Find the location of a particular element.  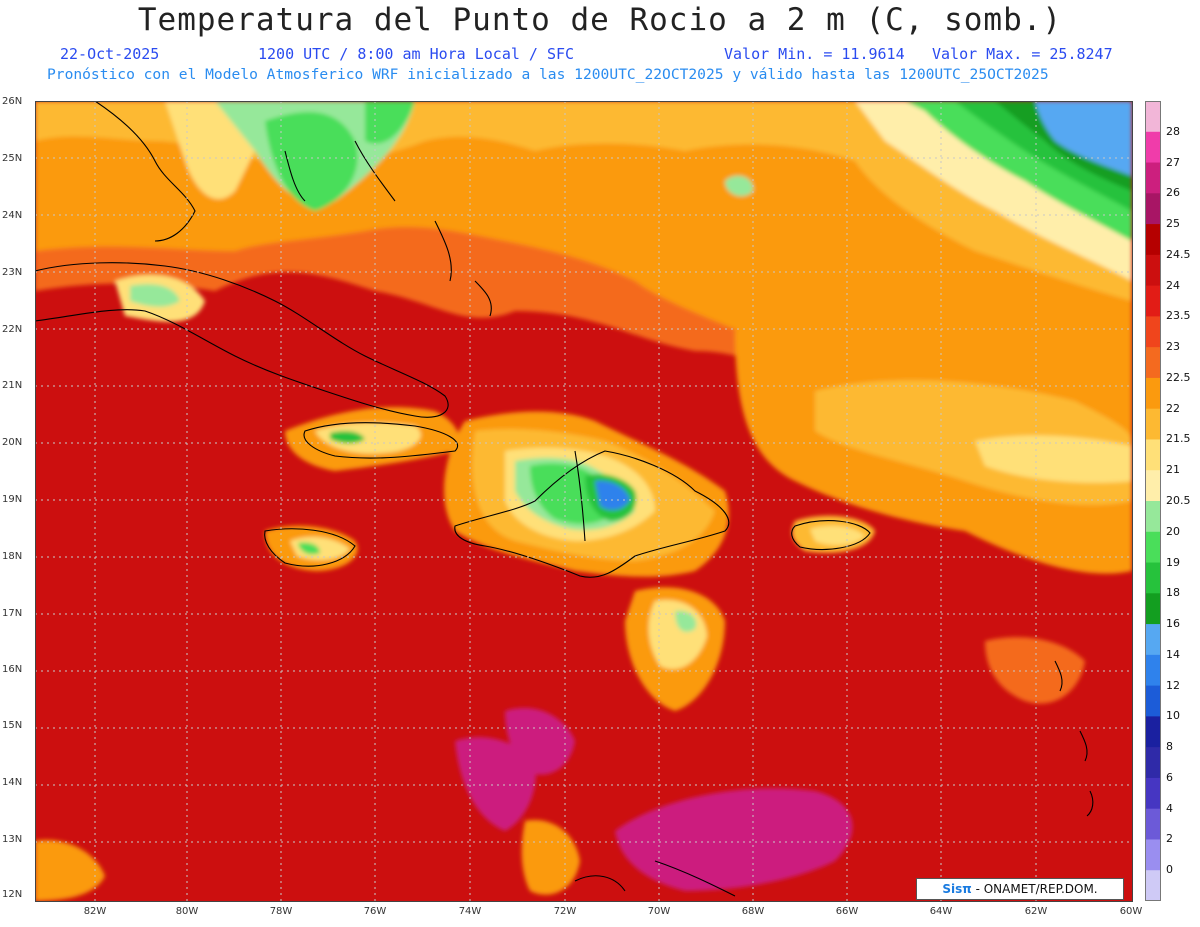

lon-label: 72W is located at coordinates (565, 911).